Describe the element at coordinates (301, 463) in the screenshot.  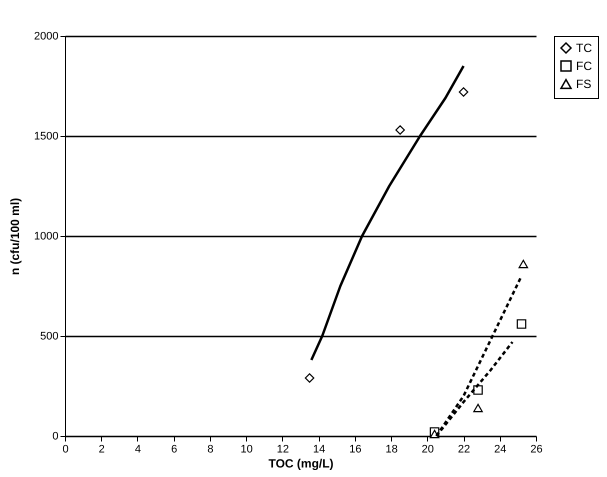
I see `x-axis-title: TOC (mg/L)` at that location.